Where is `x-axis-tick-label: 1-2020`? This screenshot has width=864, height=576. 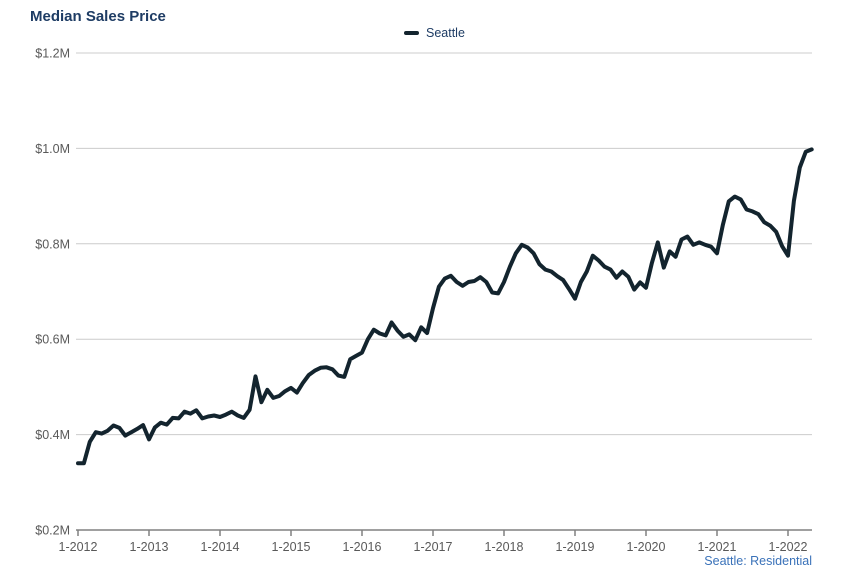
x-axis-tick-label: 1-2020 is located at coordinates (646, 547).